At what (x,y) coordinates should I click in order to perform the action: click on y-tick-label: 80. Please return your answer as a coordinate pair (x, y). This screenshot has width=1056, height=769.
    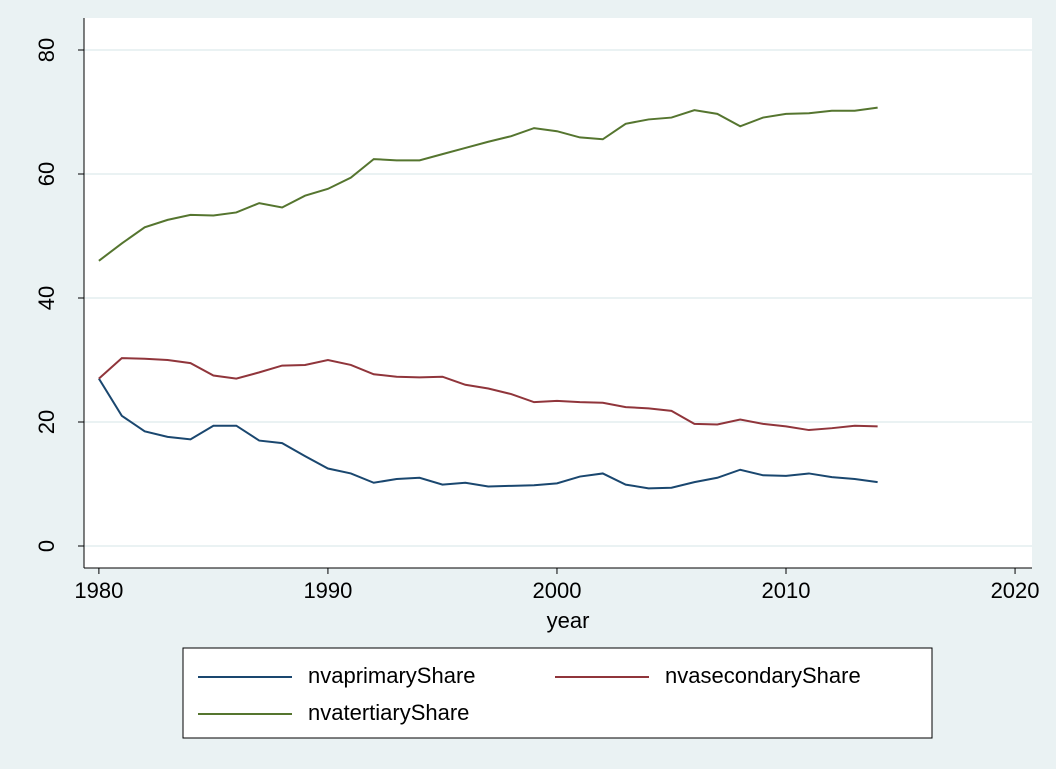
    Looking at the image, I should click on (46, 50).